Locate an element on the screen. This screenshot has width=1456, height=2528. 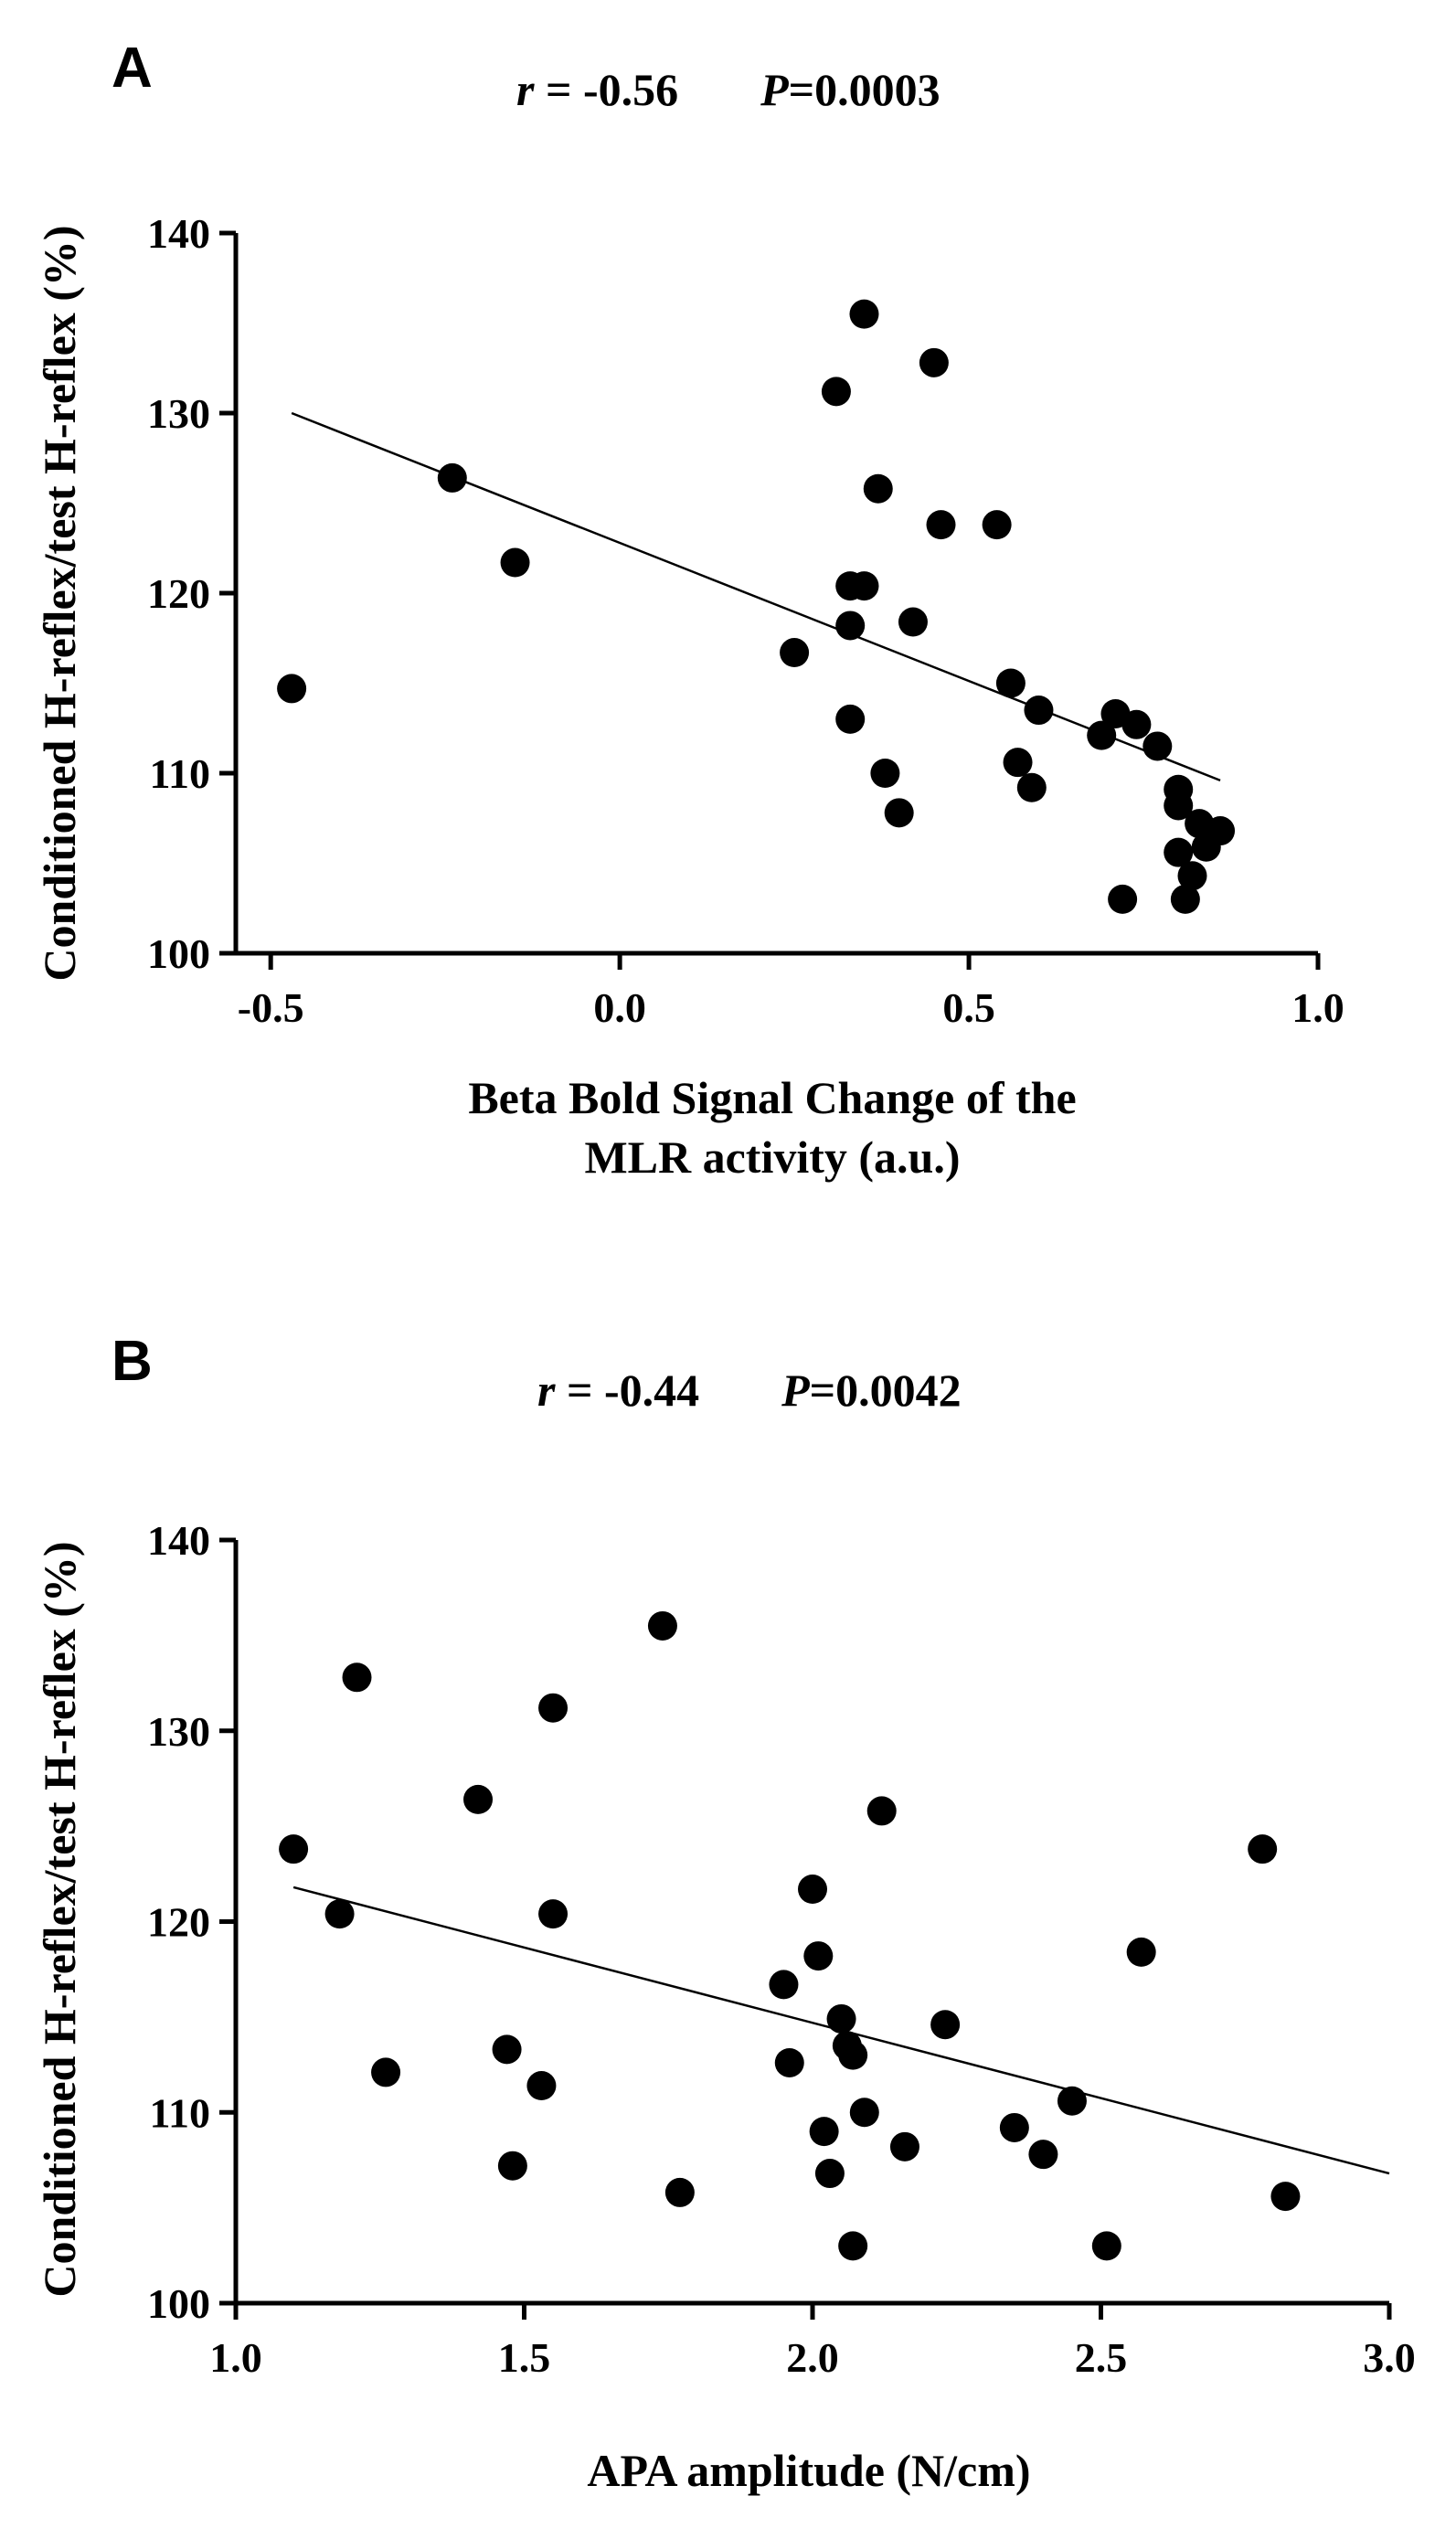
p-value-a: =0.0003 is located at coordinates (865, 89).